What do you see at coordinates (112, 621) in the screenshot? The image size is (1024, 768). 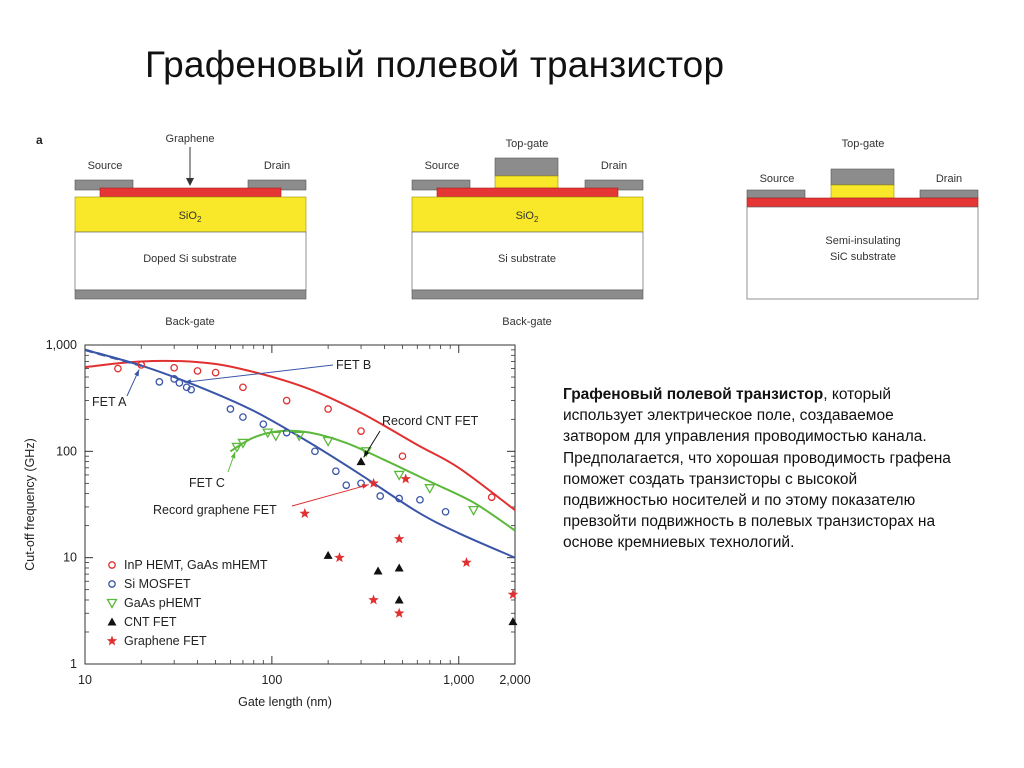 I see `legend-marker-cnt` at bounding box center [112, 621].